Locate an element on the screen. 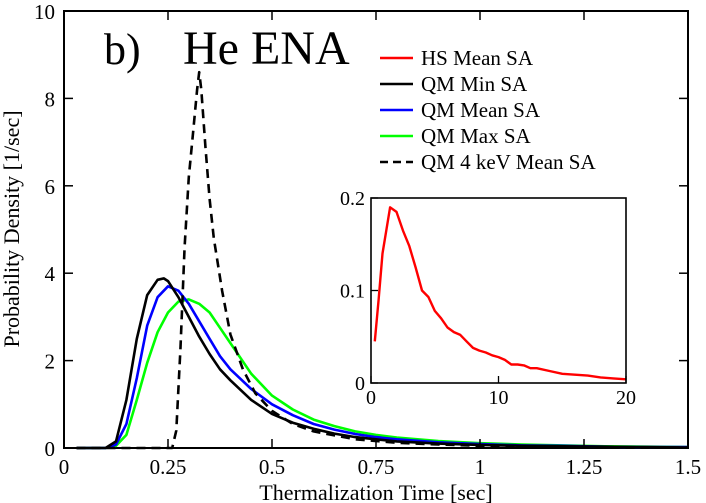 Image resolution: width=706 pixels, height=503 pixels. inset-x-tick-label: 0 is located at coordinates (371, 398).